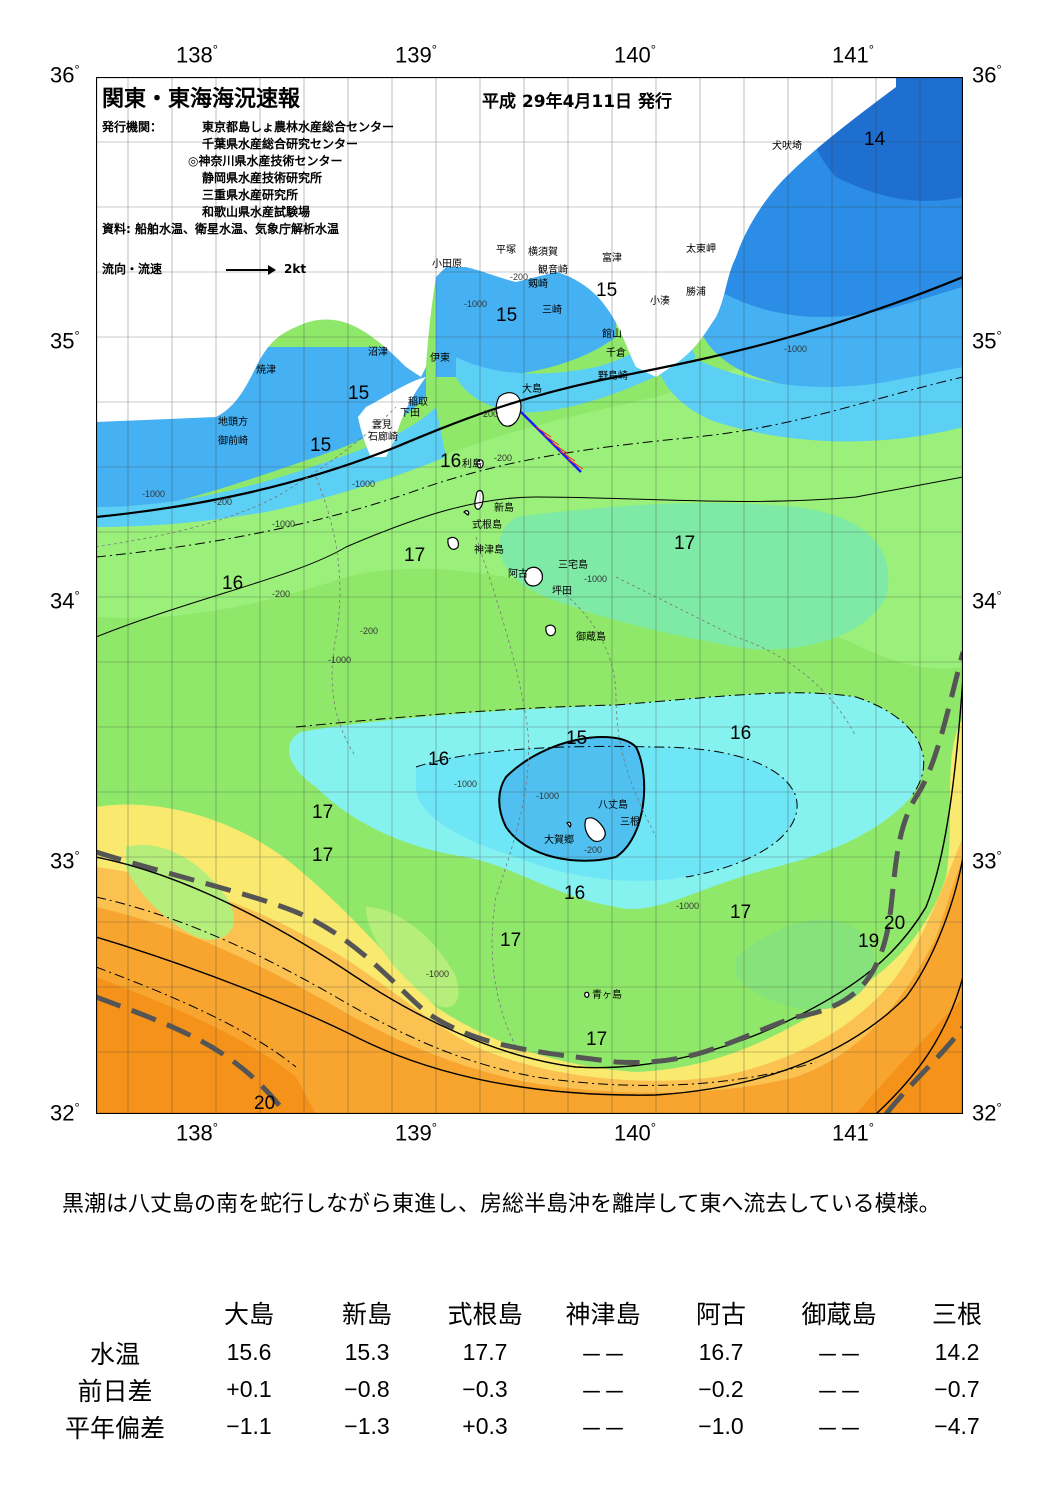 This screenshot has width=1064, height=1503. I want to click on table-cell: +0.3, so click(485, 1426).